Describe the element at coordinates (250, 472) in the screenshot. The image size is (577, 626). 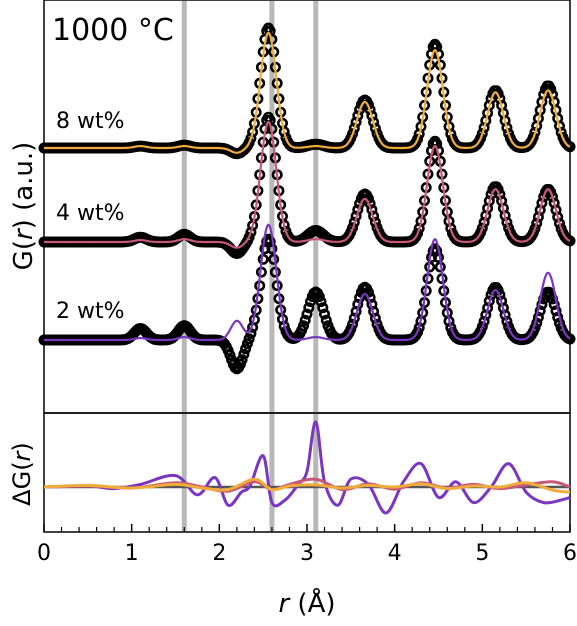
I see `bottom-reference-lines` at that location.